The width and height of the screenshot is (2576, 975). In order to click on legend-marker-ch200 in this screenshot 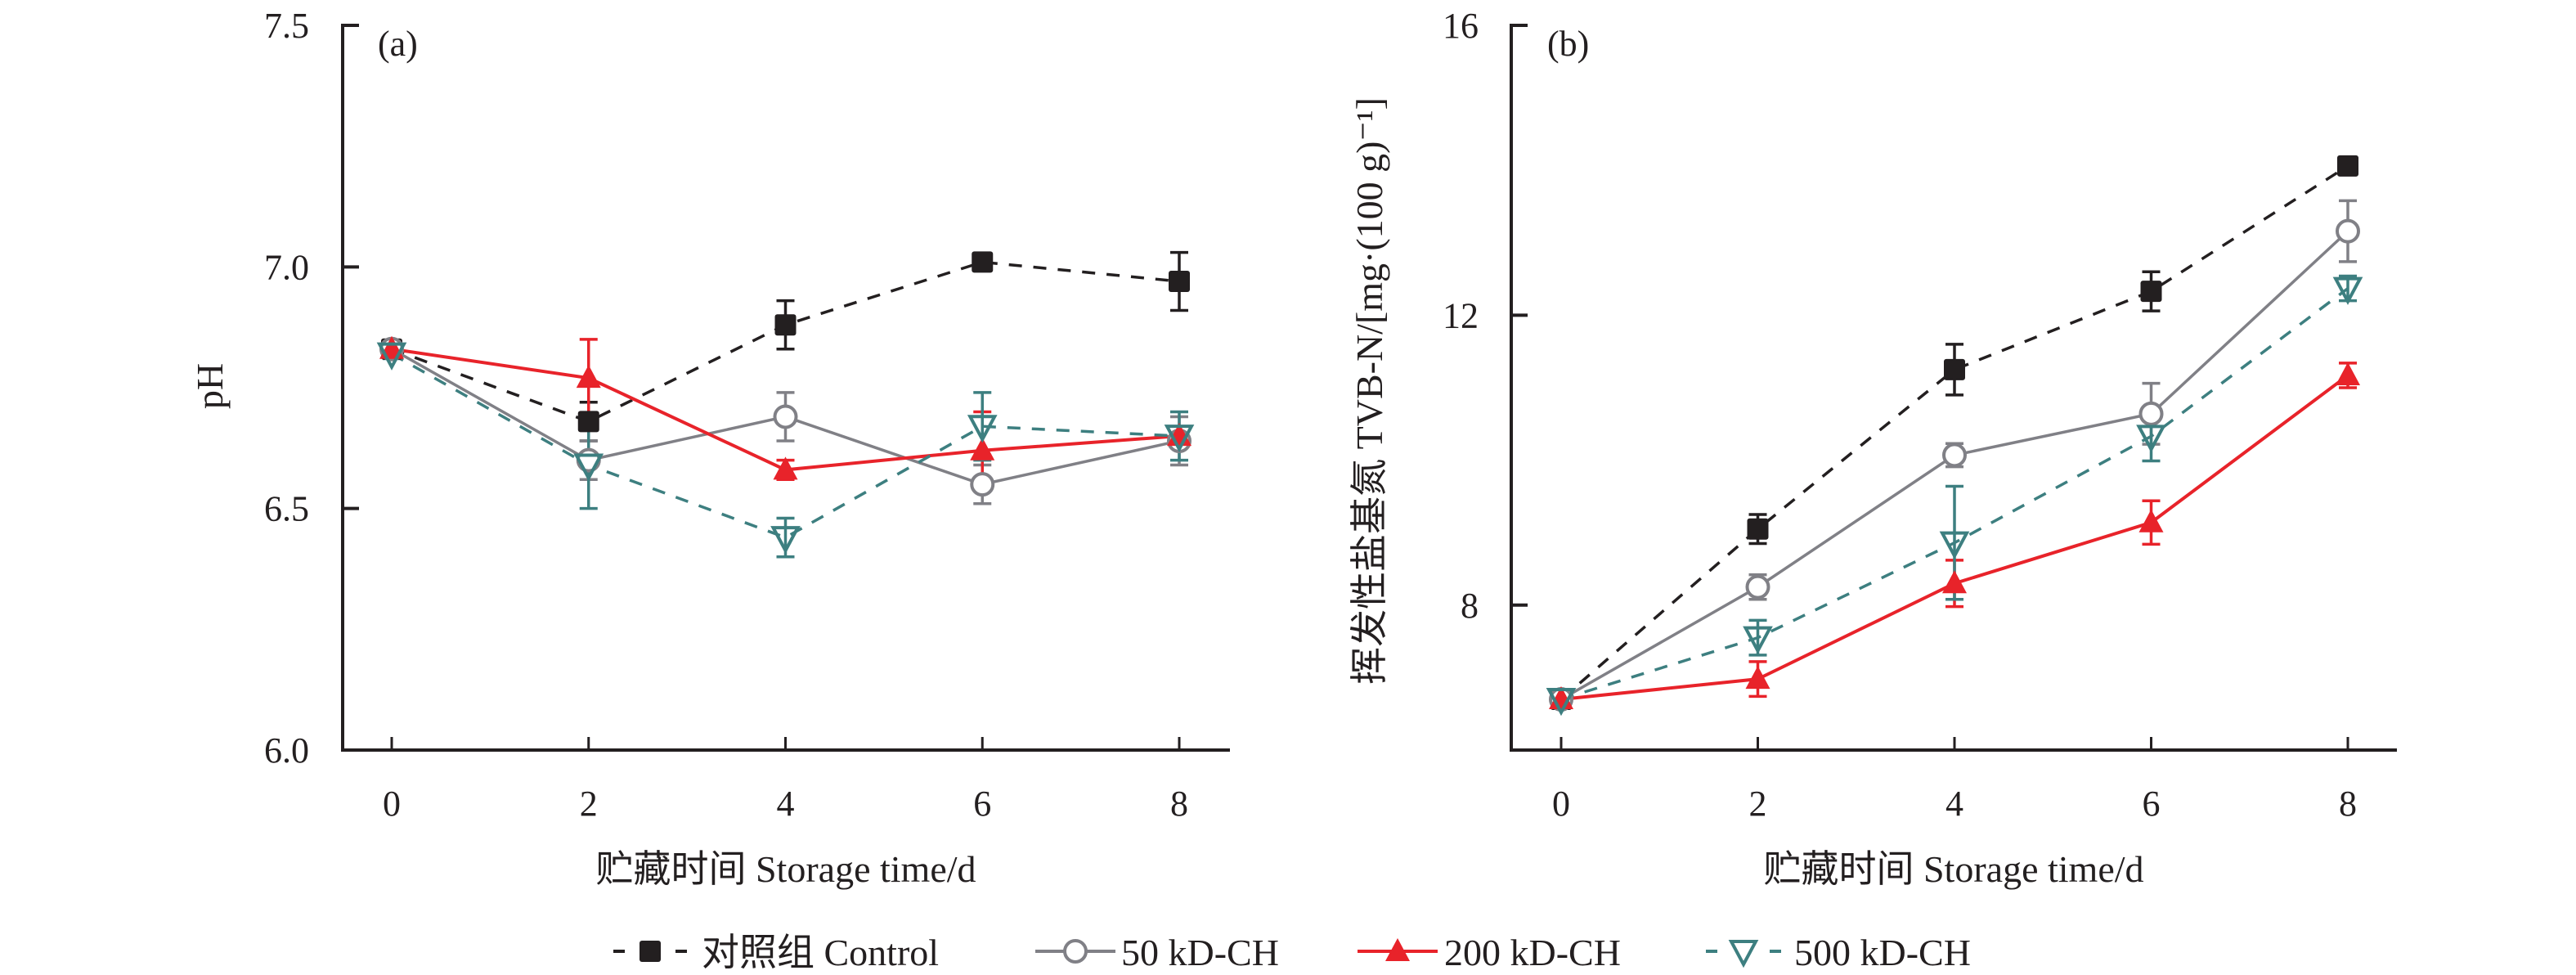, I will do `click(1397, 949)`.